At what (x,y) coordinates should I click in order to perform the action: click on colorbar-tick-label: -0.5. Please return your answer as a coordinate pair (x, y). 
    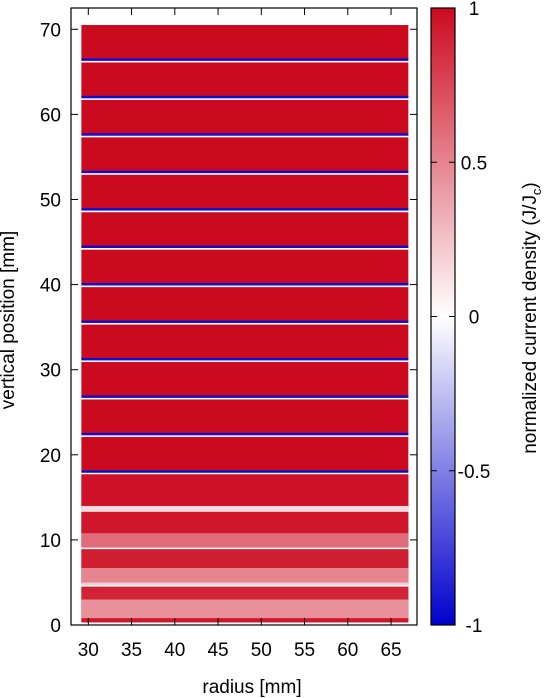
    Looking at the image, I should click on (474, 472).